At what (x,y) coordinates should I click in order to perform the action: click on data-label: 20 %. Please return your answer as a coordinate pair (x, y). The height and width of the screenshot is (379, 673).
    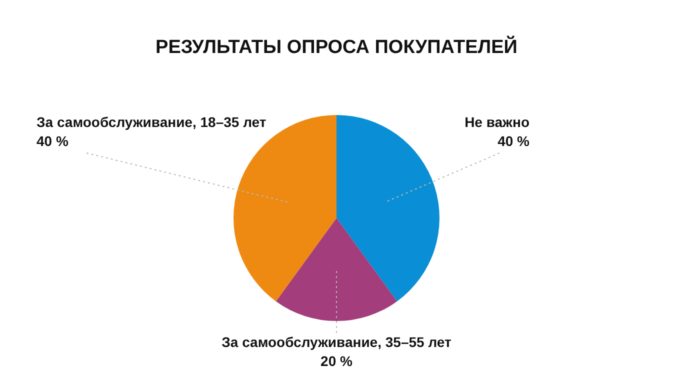
    Looking at the image, I should click on (336, 360).